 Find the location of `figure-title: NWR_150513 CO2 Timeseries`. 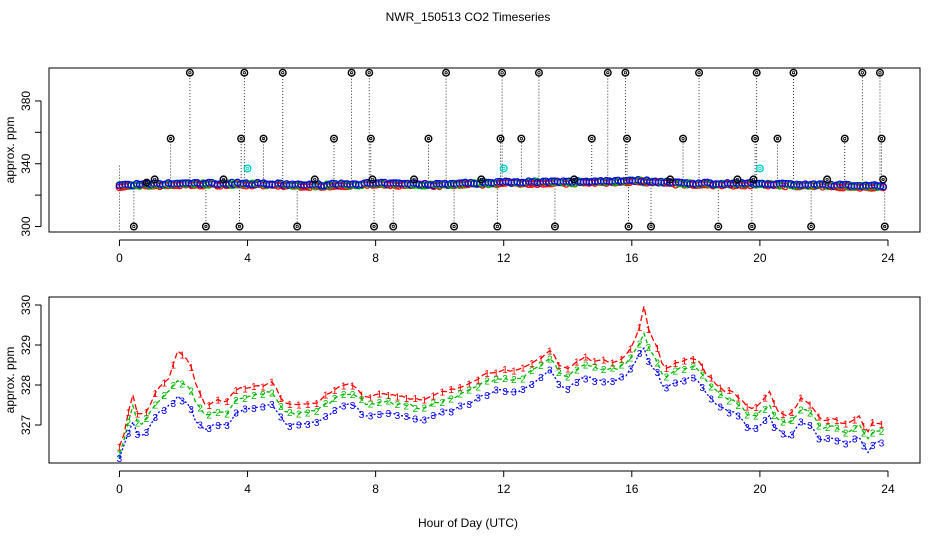

figure-title: NWR_150513 CO2 Timeseries is located at coordinates (468, 17).